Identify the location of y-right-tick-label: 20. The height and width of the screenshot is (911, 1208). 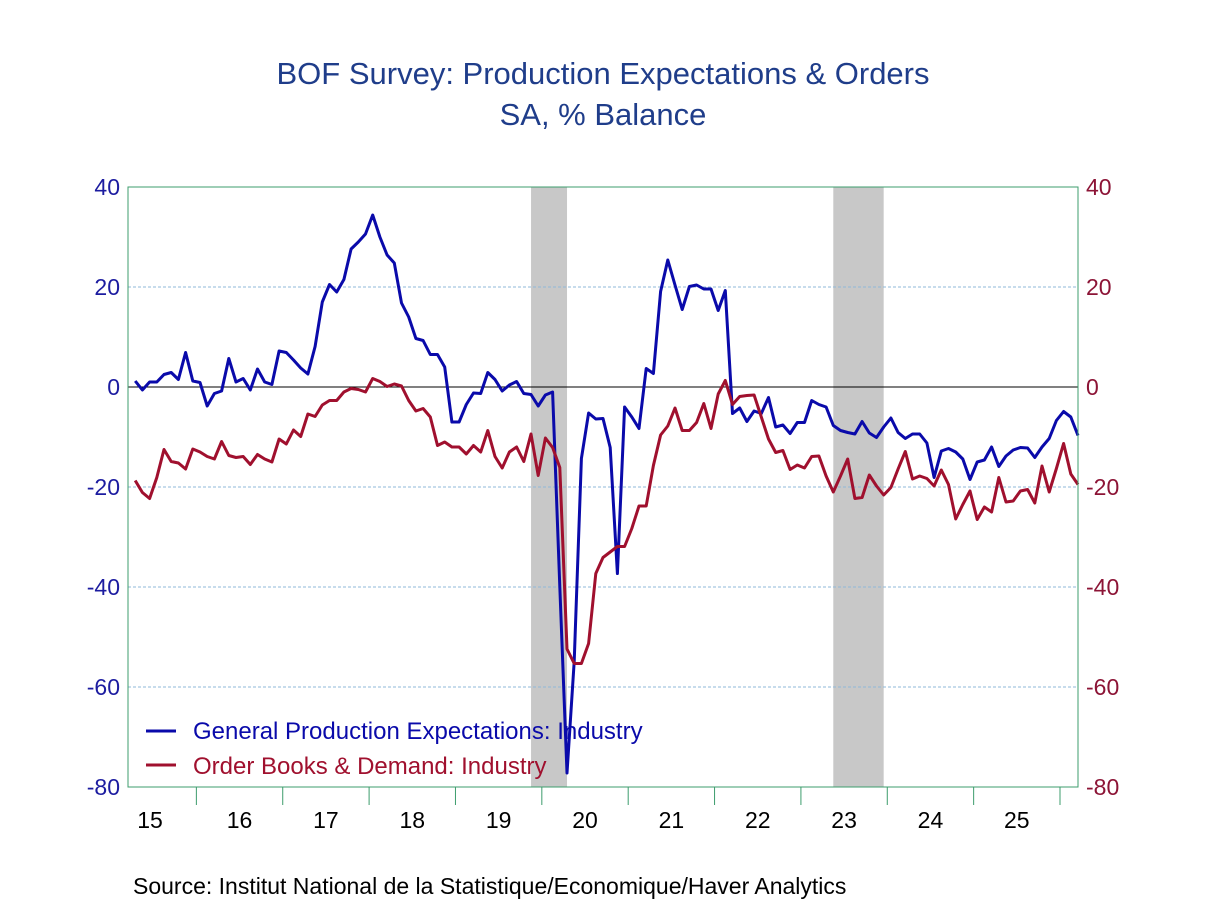
(1099, 287).